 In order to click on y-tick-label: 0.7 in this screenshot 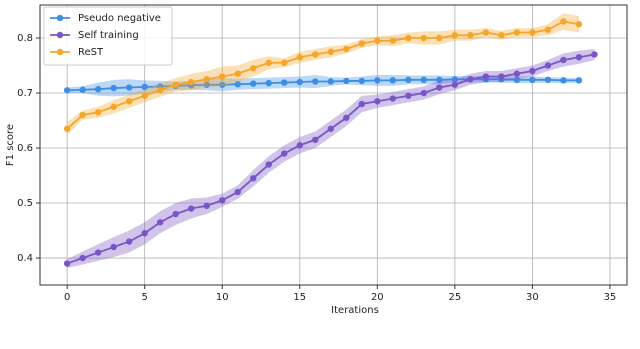, I will do `click(25, 93)`.